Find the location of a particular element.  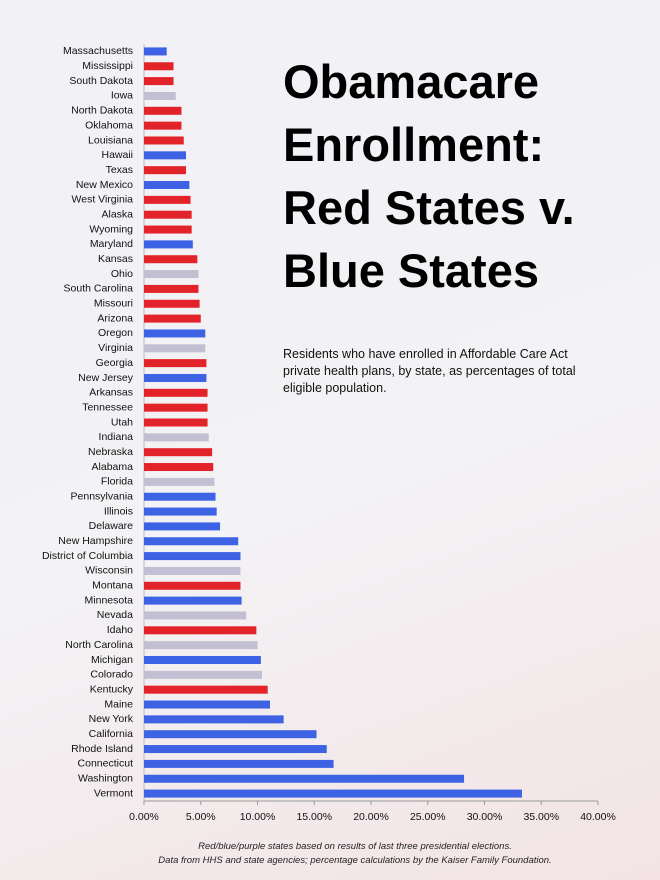

x-tick-label: 0.00% is located at coordinates (144, 817).